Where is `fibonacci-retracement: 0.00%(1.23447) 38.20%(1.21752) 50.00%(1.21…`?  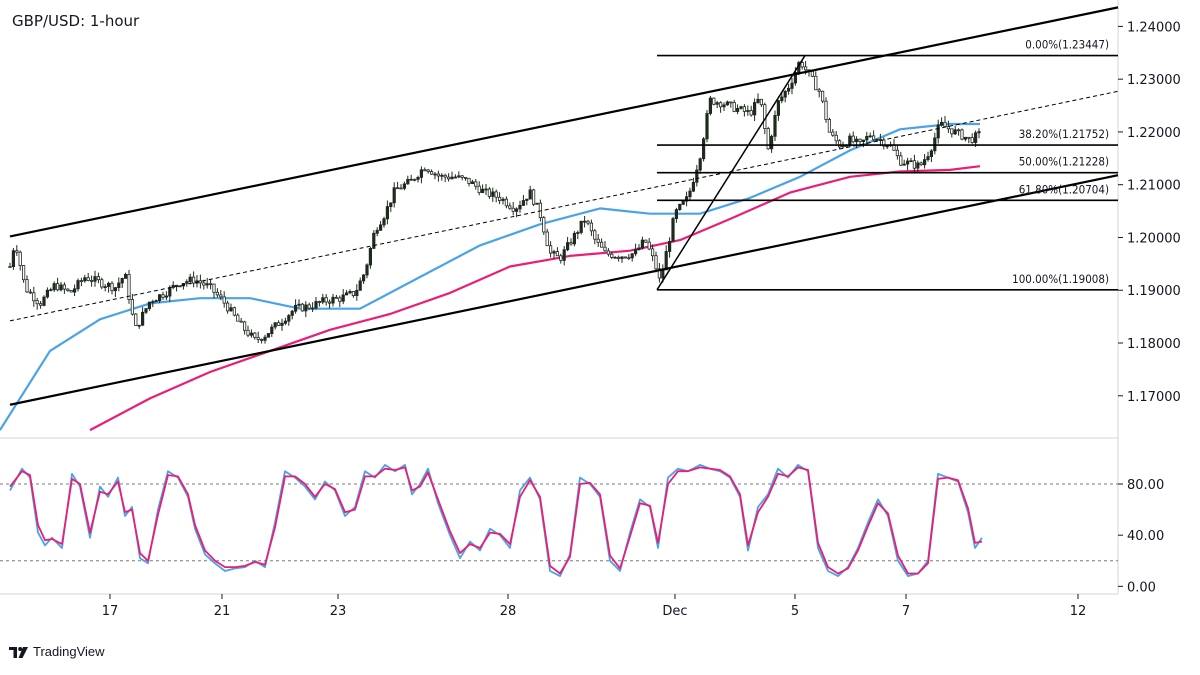
fibonacci-retracement: 0.00%(1.23447) 38.20%(1.21752) 50.00%(1.21… is located at coordinates (887, 164).